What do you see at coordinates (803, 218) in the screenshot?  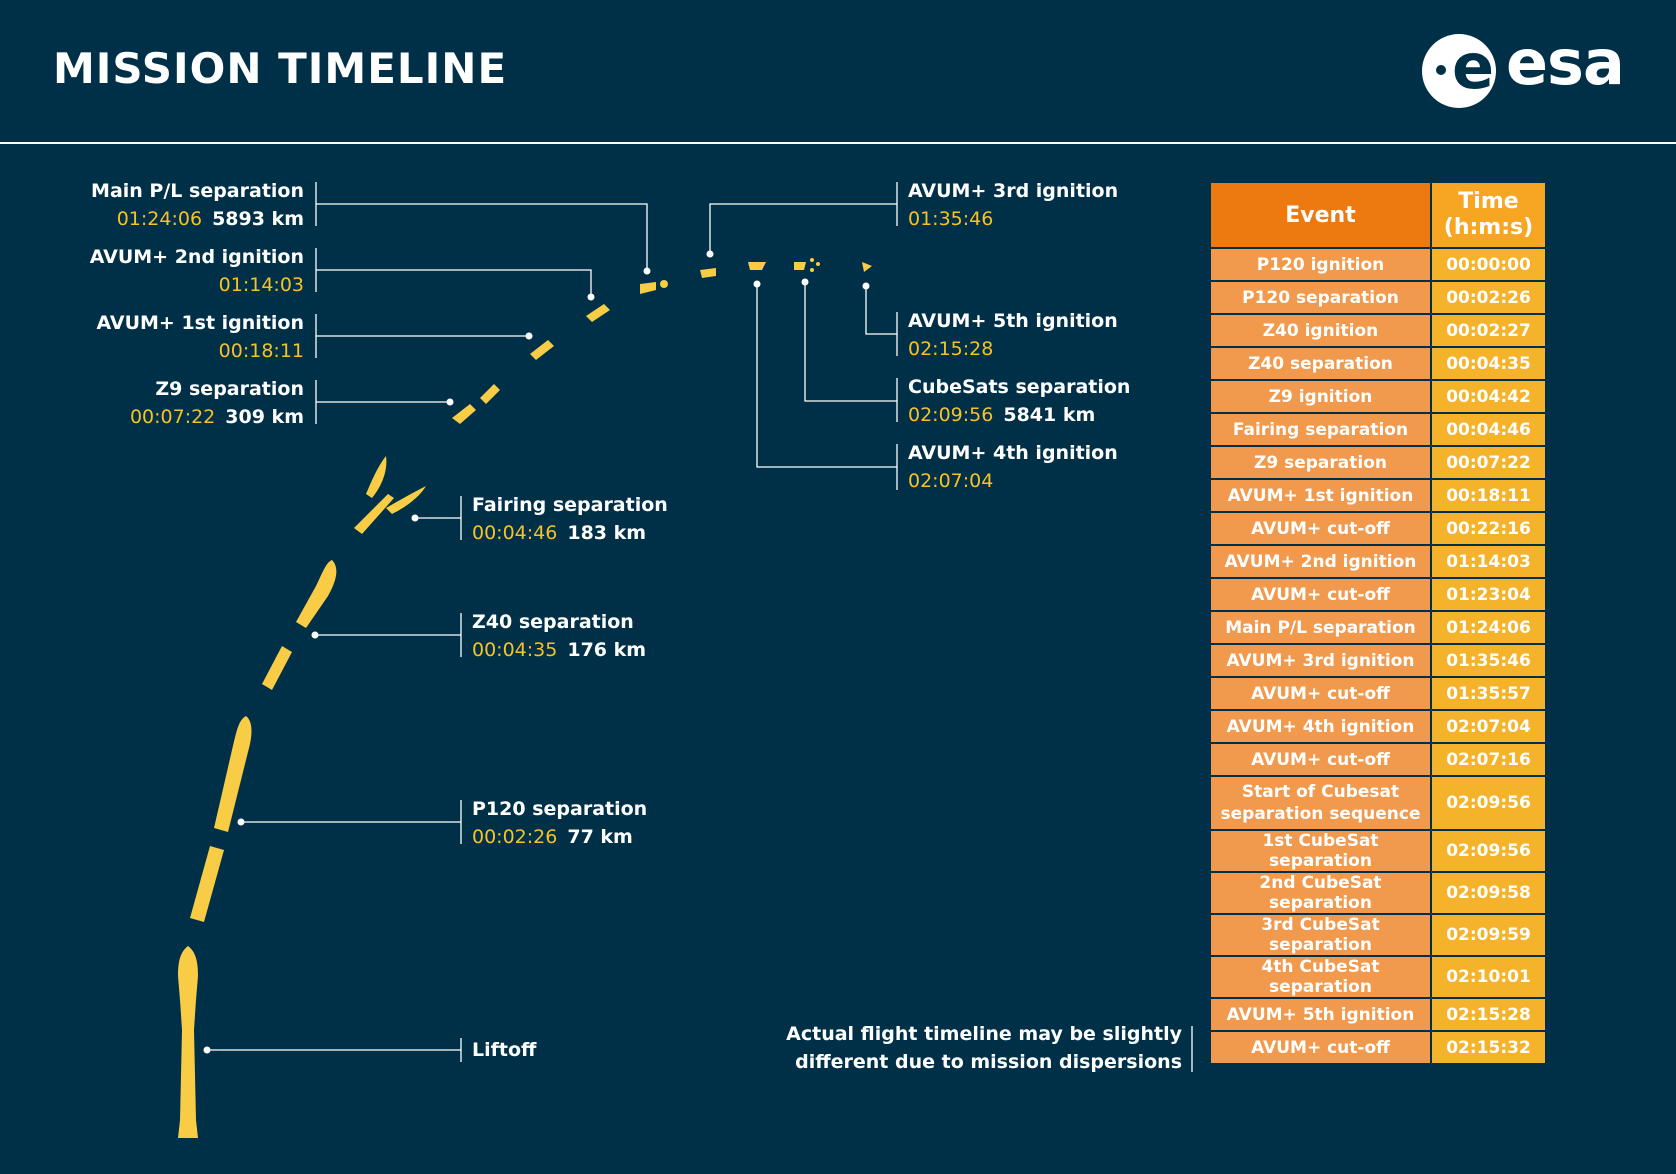 I see `leader-avum3` at bounding box center [803, 218].